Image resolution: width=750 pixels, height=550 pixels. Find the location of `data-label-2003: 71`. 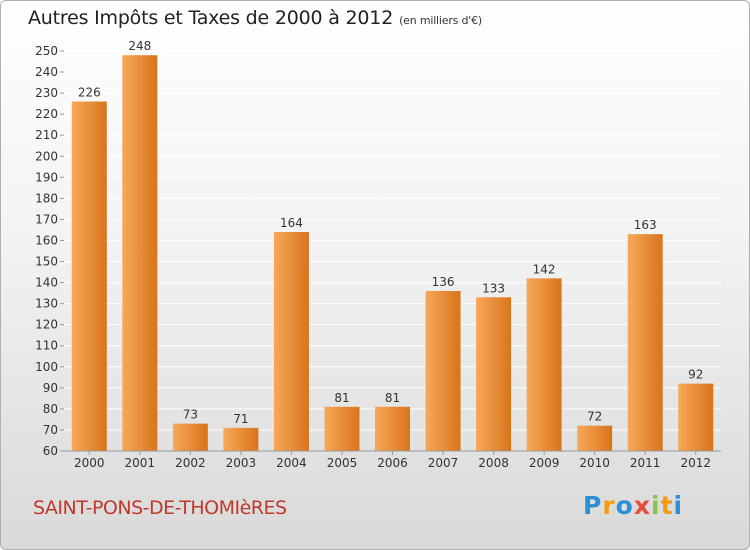

data-label-2003: 71 is located at coordinates (240, 419).